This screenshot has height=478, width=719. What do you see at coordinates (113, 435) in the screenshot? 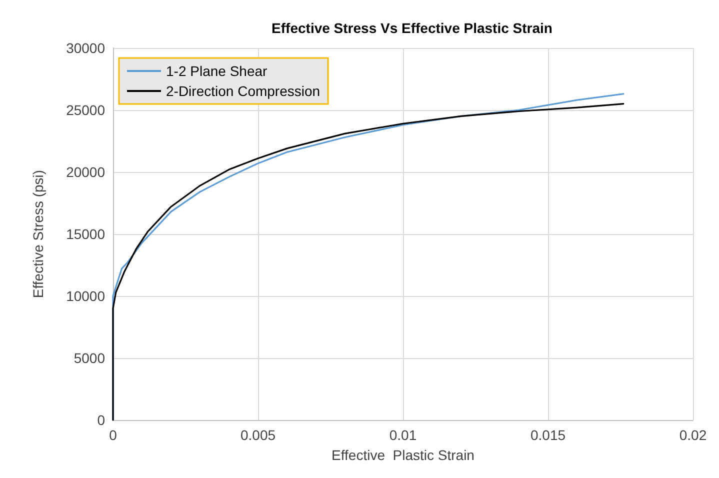
I see `x-tick-label: 0` at bounding box center [113, 435].